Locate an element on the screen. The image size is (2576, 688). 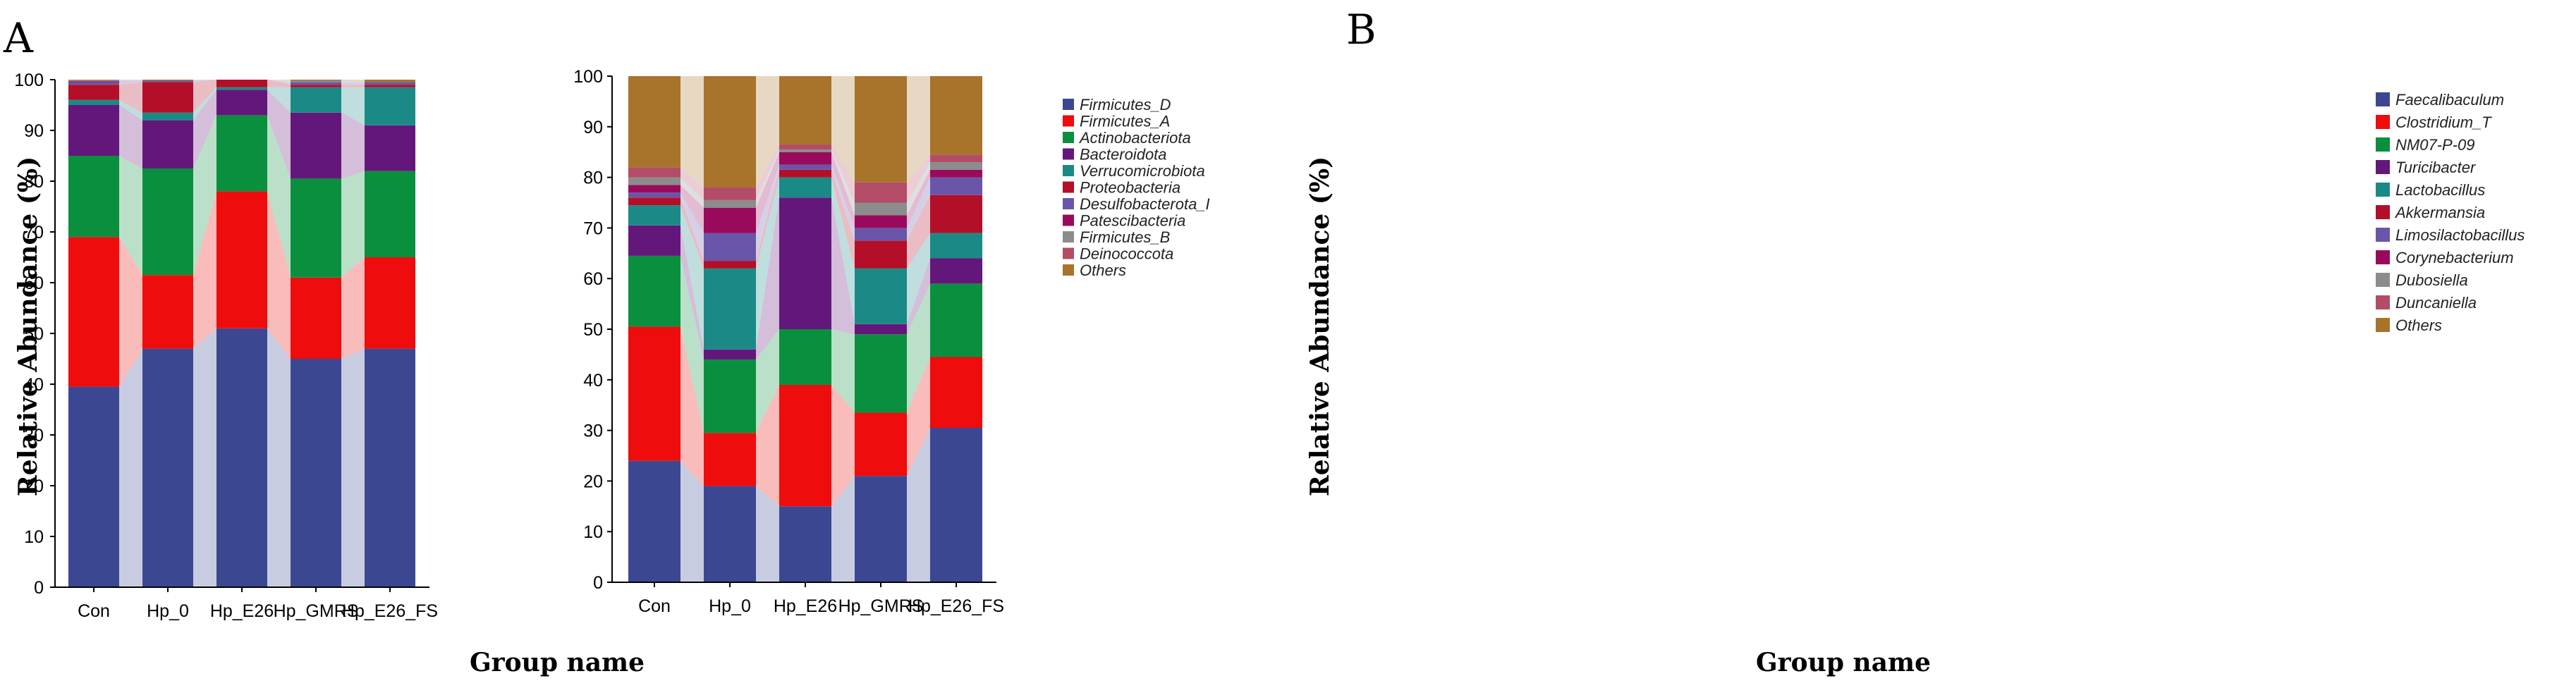
panel-b-bar-hp-e26-others is located at coordinates (805, 110).